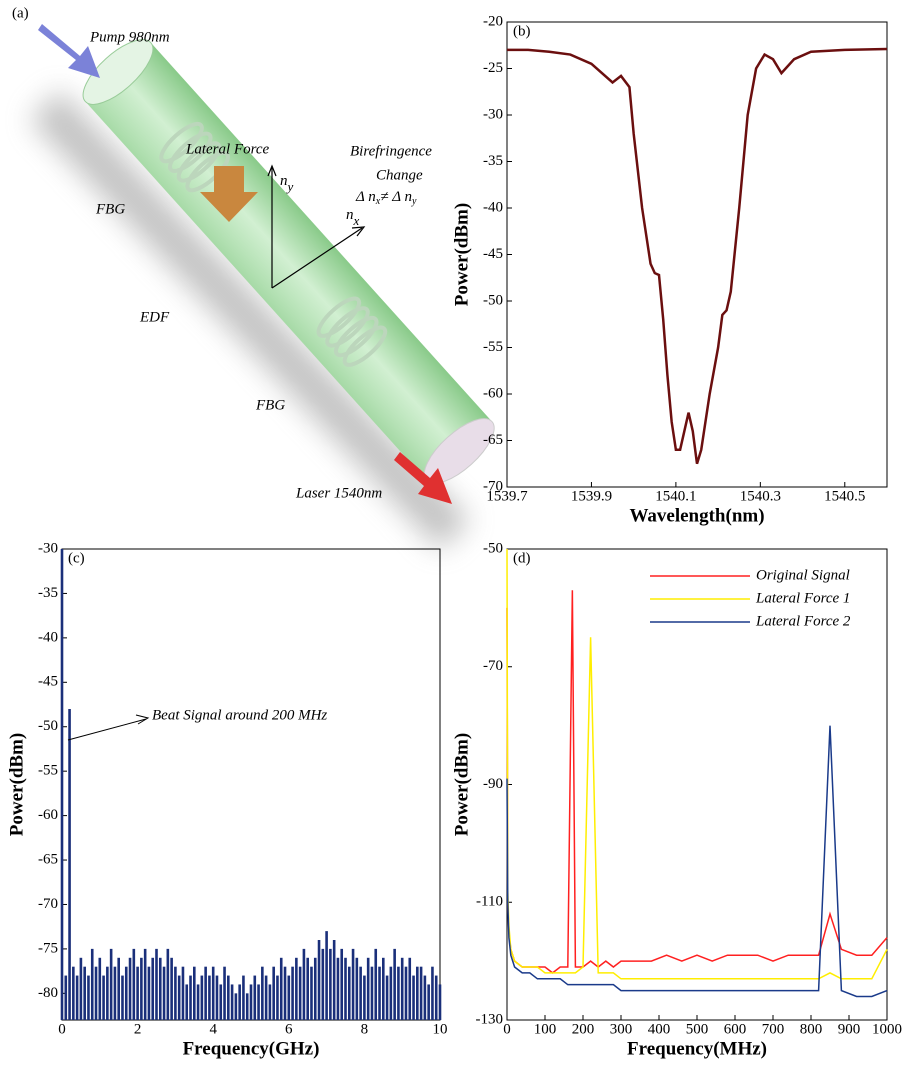 This screenshot has height=1071, width=907. What do you see at coordinates (493, 68) in the screenshot?
I see `y-tick-label: -25` at bounding box center [493, 68].